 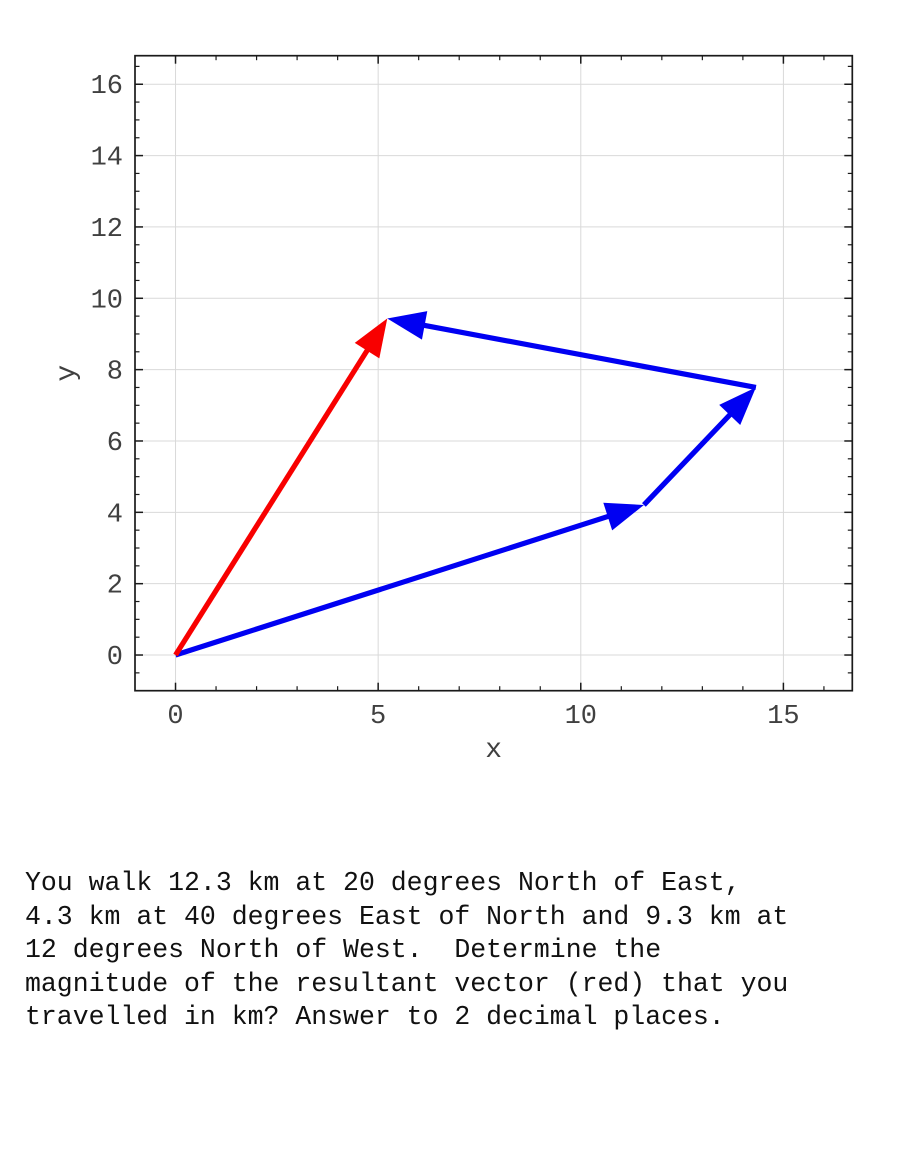 What do you see at coordinates (115, 444) in the screenshot?
I see `y-tick-label: 6` at bounding box center [115, 444].